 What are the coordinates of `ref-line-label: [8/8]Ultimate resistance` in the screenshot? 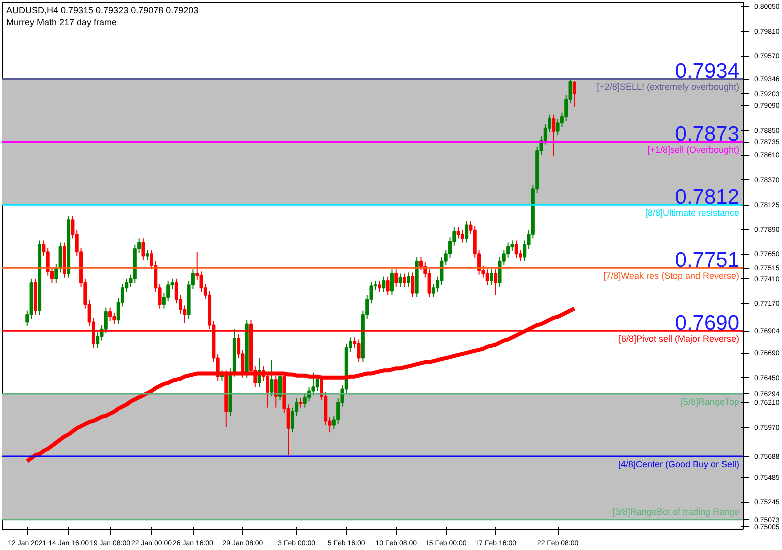 It's located at (692, 213).